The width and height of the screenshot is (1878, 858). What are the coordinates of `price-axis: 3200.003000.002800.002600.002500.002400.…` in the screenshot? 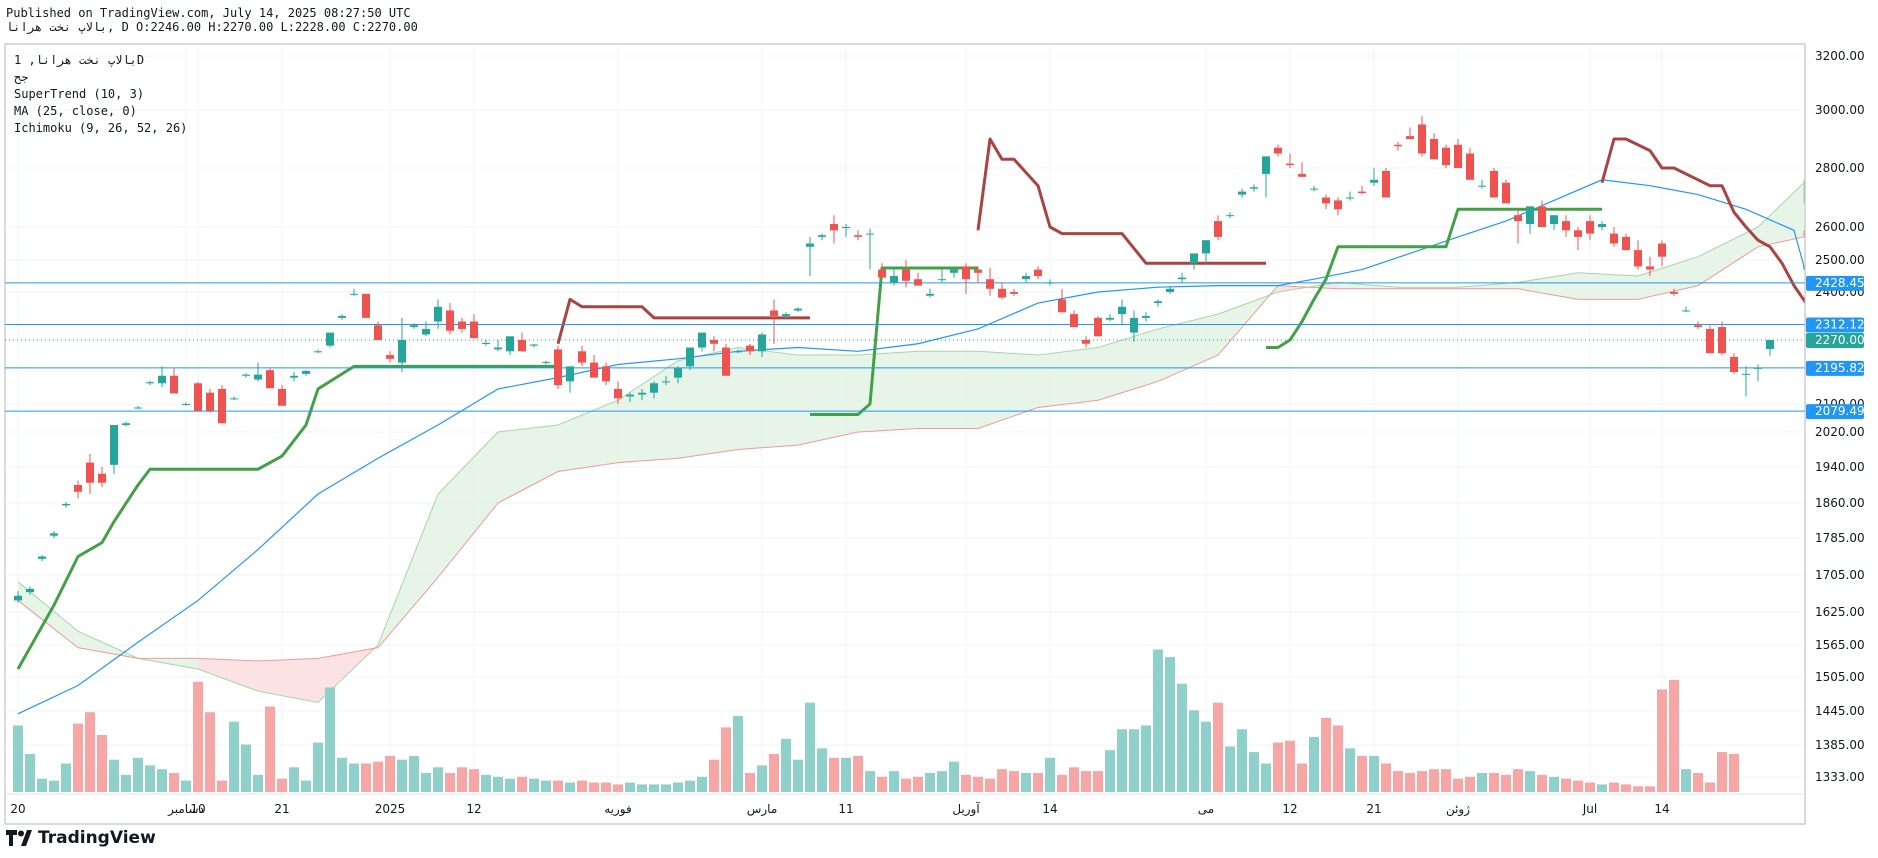 It's located at (1839, 434).